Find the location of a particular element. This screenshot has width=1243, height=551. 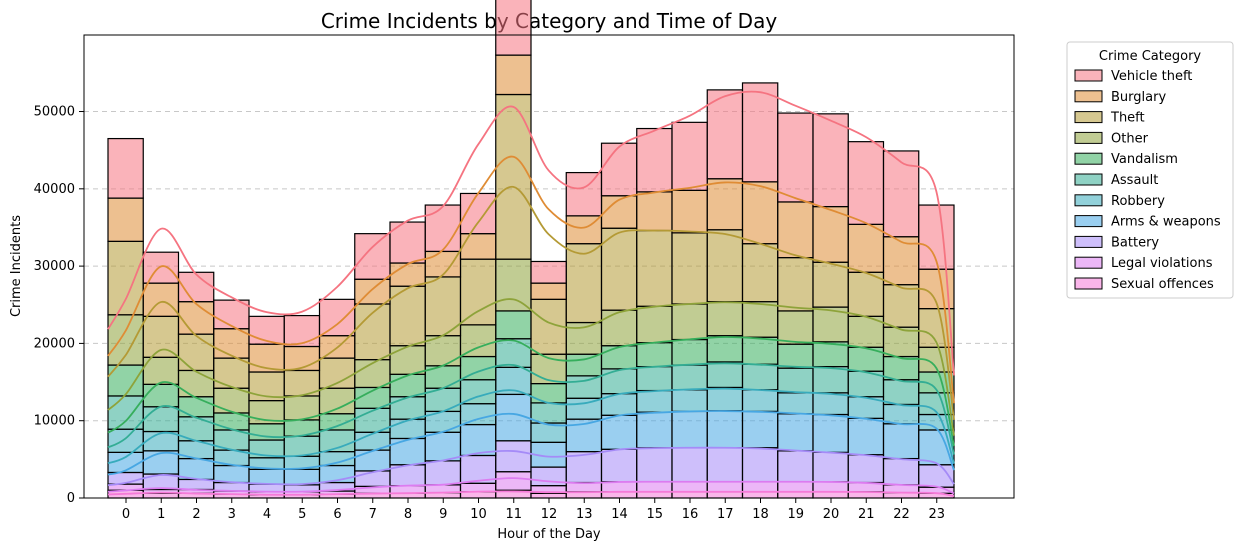

x-tick-label: 22 is located at coordinates (901, 514).